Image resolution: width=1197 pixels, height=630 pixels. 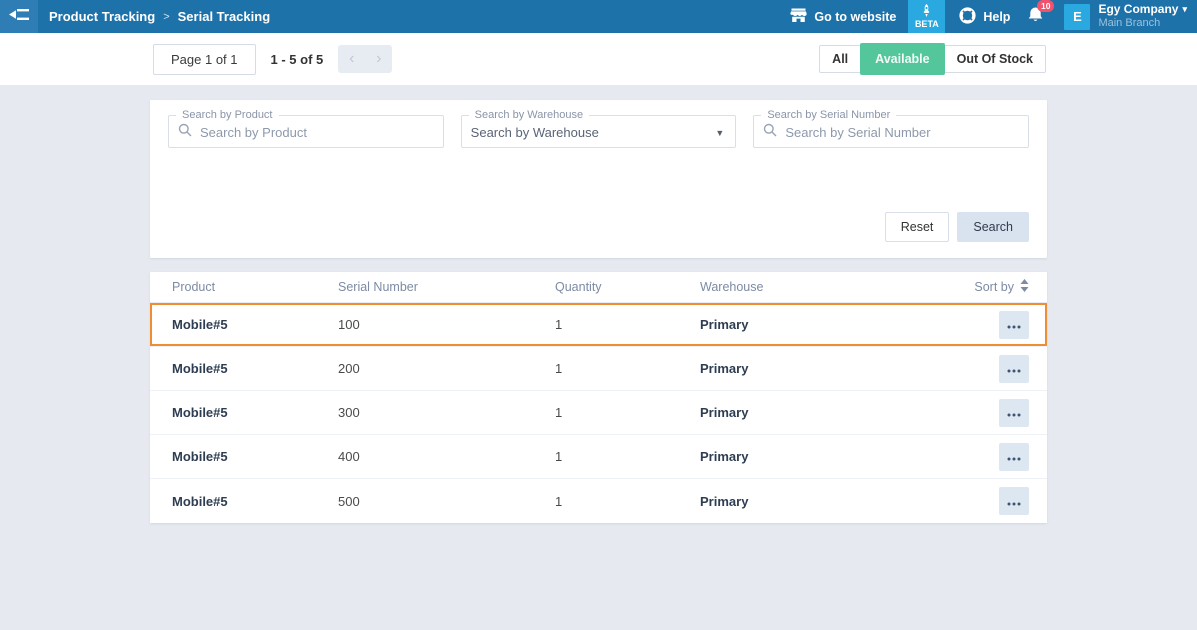 I want to click on table-row: Mobile#5 300 1 Primary, so click(x=598, y=413).